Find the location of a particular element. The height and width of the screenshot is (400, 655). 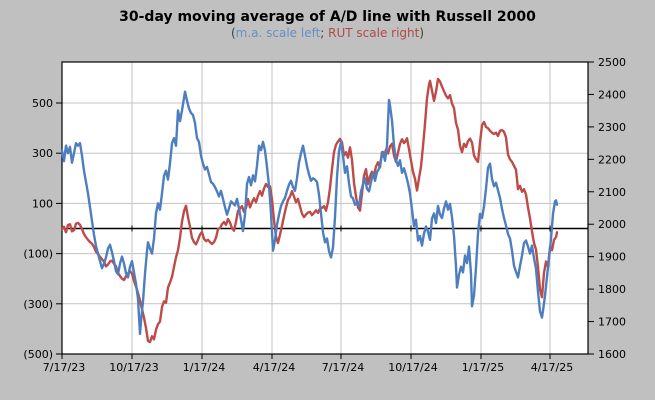

x-tick-label: 7/17/24 is located at coordinates (343, 367).